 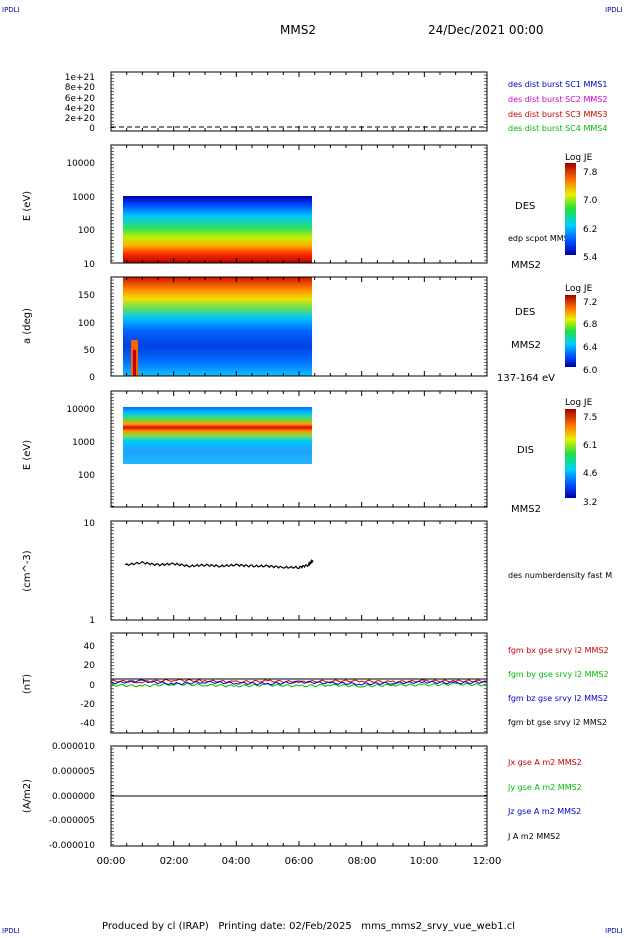 What do you see at coordinates (217, 326) in the screenshot?
I see `des-pitch-spectrogram` at bounding box center [217, 326].